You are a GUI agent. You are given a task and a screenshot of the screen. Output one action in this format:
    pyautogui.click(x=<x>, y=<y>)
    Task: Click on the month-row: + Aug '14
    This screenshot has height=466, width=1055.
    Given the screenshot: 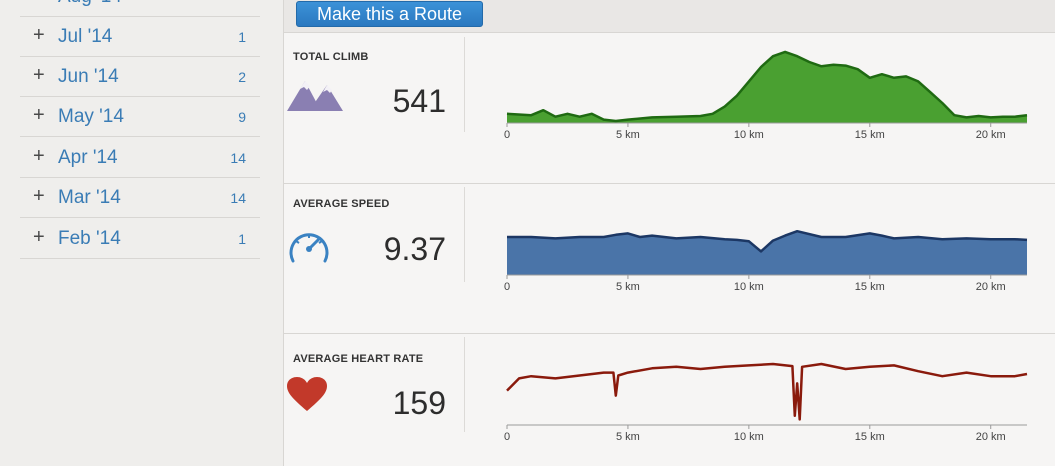 What is the action you would take?
    pyautogui.click(x=140, y=8)
    